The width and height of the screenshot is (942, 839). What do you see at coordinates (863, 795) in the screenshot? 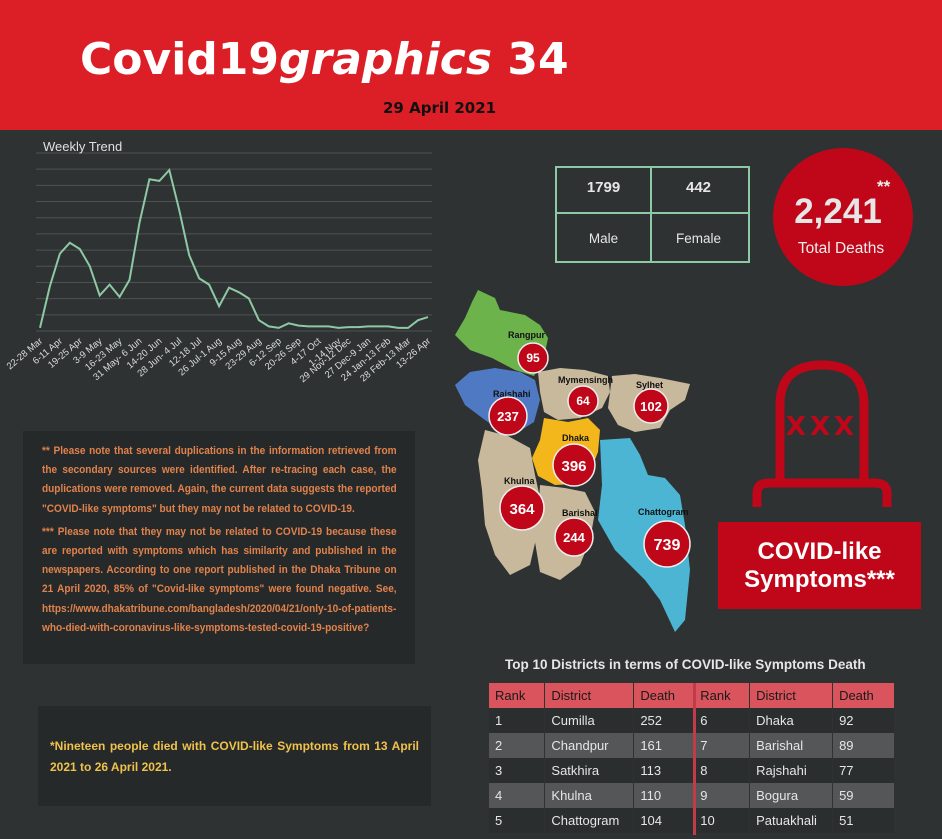
I see `cell: 59` at bounding box center [863, 795].